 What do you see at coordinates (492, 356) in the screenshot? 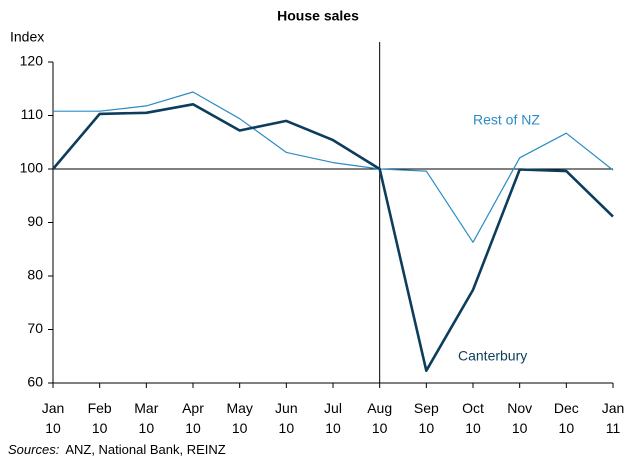
I see `series-annotation: Canterbury` at bounding box center [492, 356].